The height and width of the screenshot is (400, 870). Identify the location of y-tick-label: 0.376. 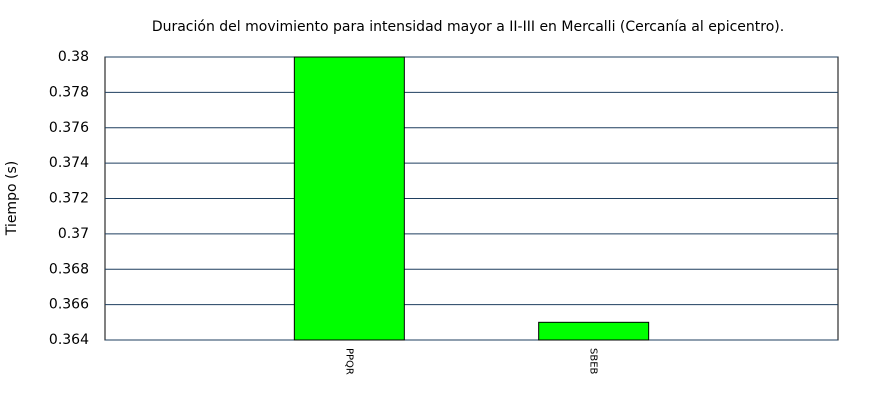
(69, 128).